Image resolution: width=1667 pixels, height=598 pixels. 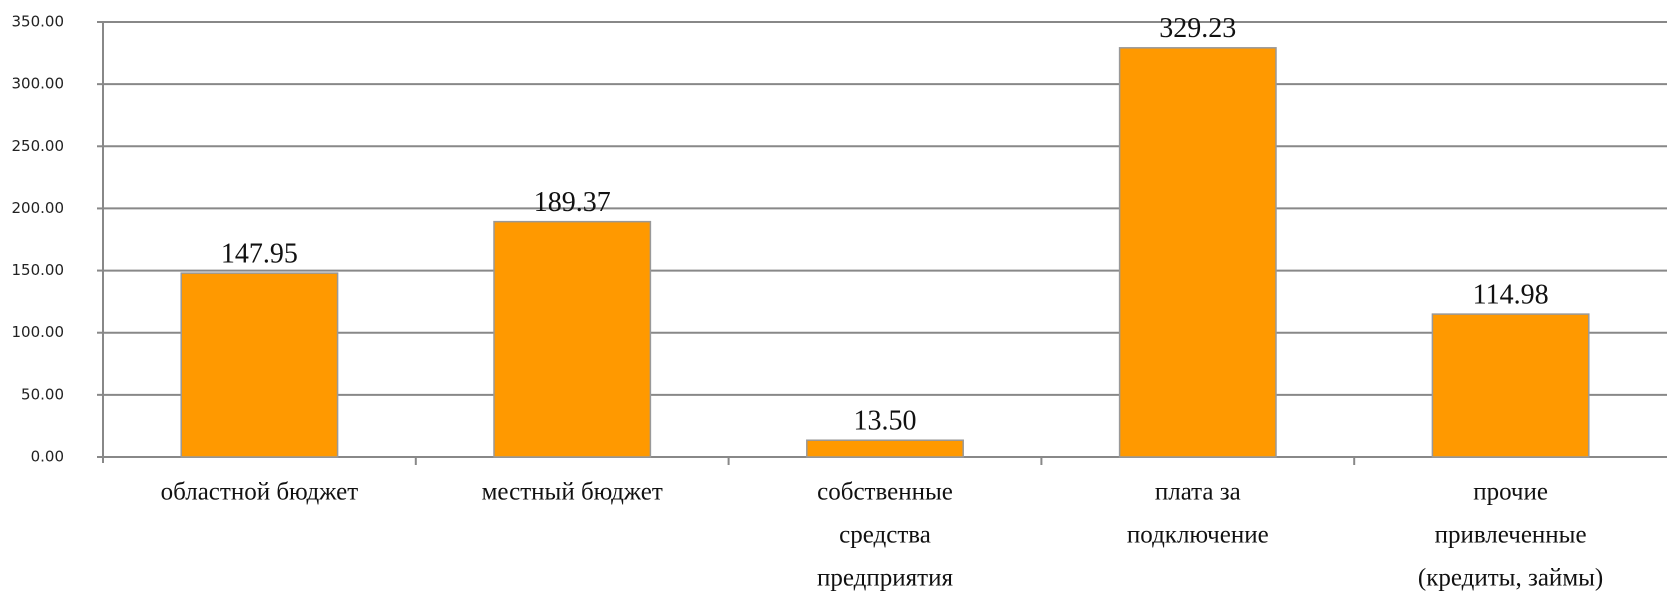 I want to click on y-tick-label: 0.00, so click(x=47, y=457).